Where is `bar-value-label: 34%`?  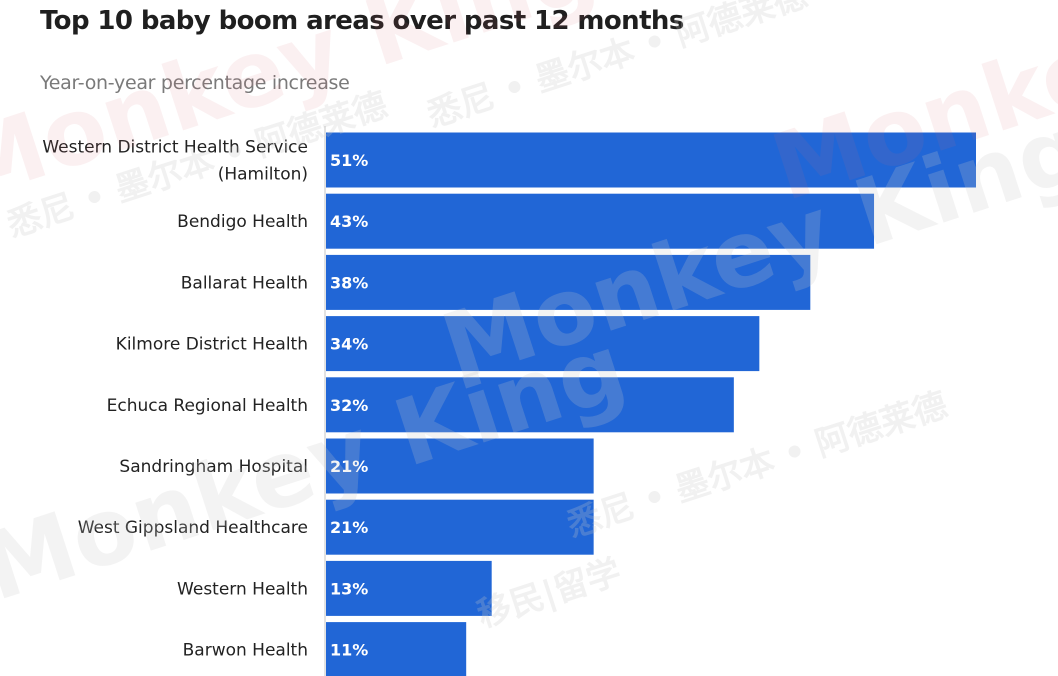
bar-value-label: 34% is located at coordinates (349, 344).